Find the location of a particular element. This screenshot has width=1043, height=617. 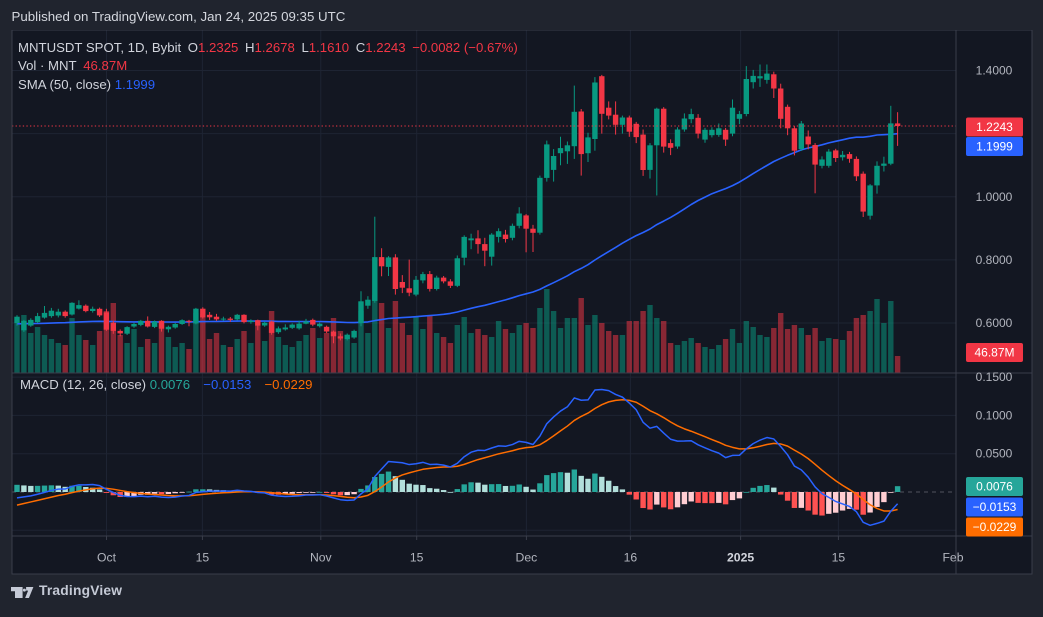

svg-text: 0.1000 is located at coordinates (994, 415).